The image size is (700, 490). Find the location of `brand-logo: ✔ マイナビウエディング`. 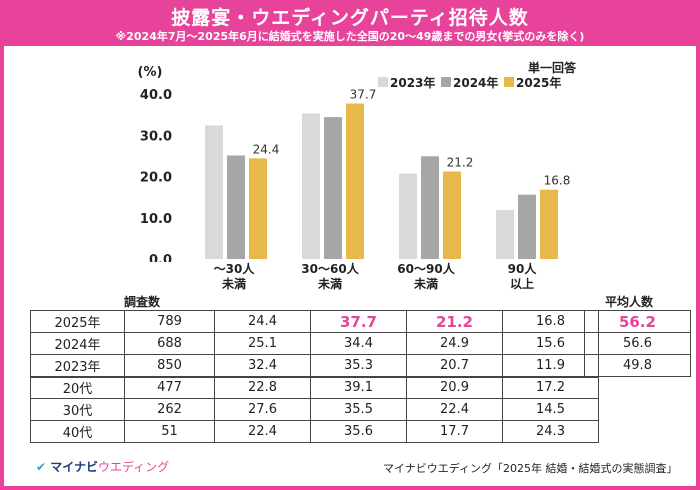

brand-logo: ✔ マイナビウエディング is located at coordinates (103, 467).